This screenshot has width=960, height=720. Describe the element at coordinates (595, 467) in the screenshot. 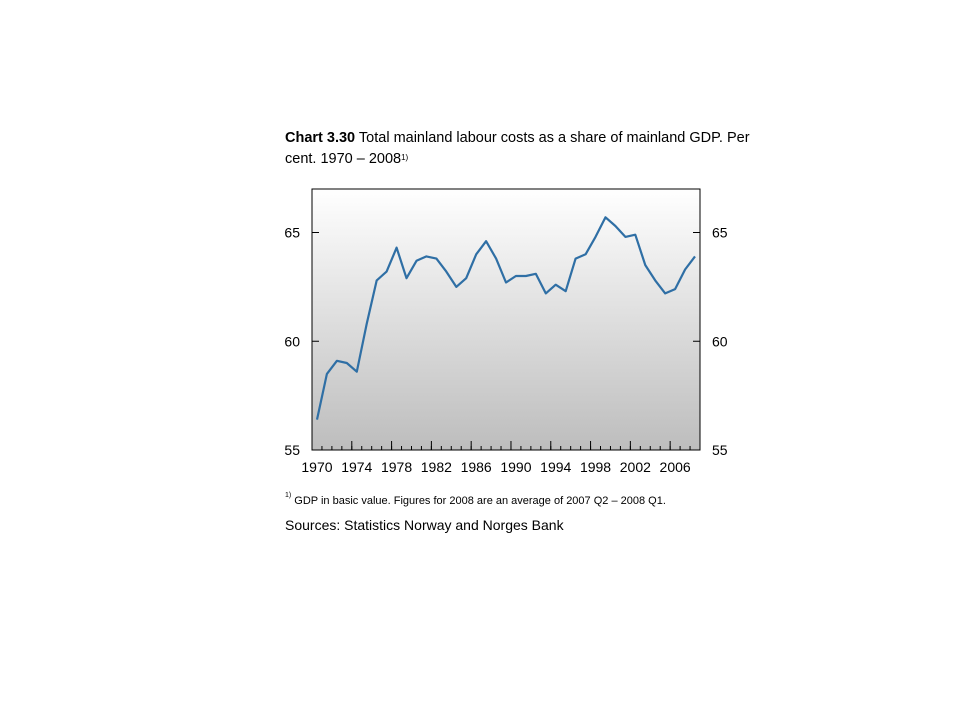

I see `x-tick-label-1998: 1998` at that location.